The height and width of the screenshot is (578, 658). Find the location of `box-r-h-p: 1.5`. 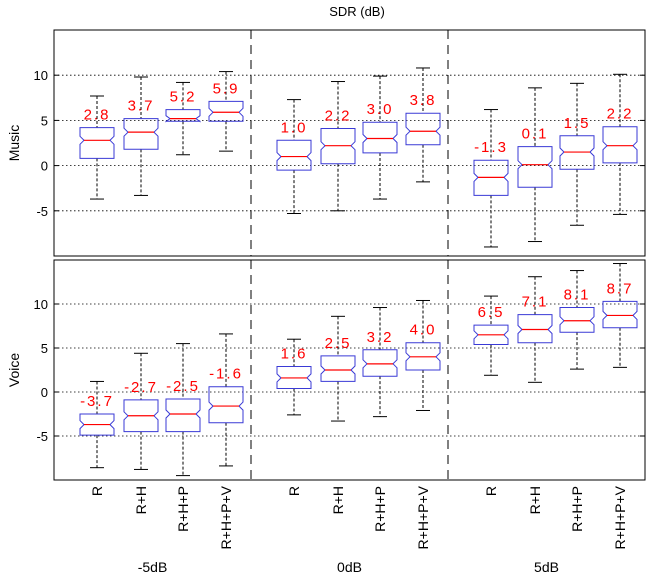

box-r-h-p: 1.5 is located at coordinates (577, 154).